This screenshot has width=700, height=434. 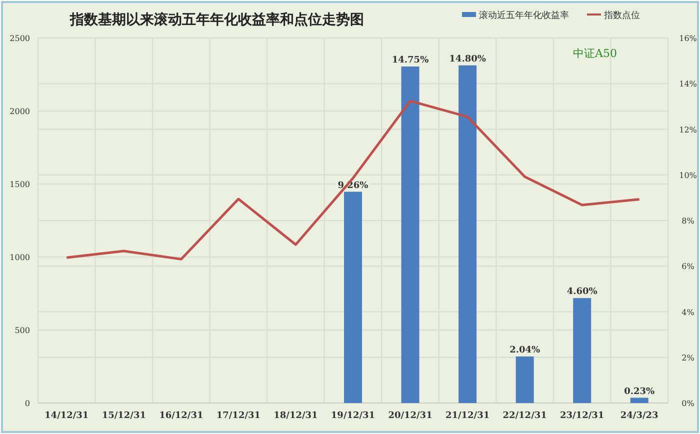 What do you see at coordinates (20, 111) in the screenshot?
I see `y-tick-label: 2000` at bounding box center [20, 111].